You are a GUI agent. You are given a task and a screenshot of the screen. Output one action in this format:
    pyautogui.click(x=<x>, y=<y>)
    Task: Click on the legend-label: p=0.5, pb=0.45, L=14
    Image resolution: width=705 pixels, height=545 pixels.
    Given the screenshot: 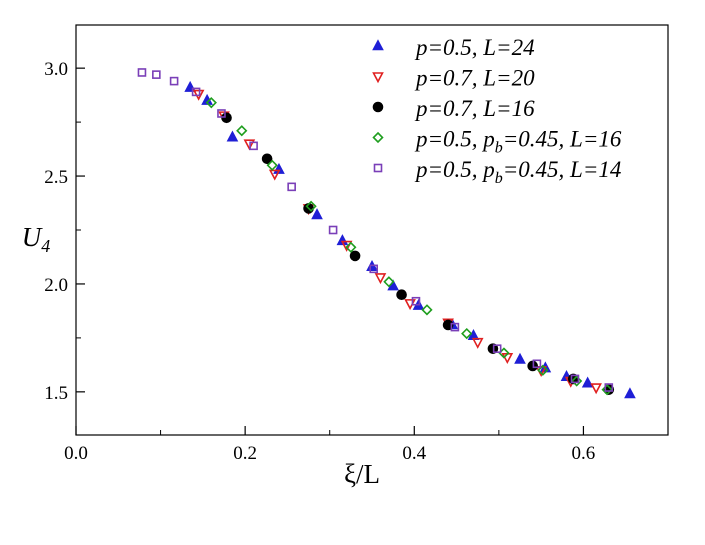 What is the action you would take?
    pyautogui.click(x=517, y=172)
    